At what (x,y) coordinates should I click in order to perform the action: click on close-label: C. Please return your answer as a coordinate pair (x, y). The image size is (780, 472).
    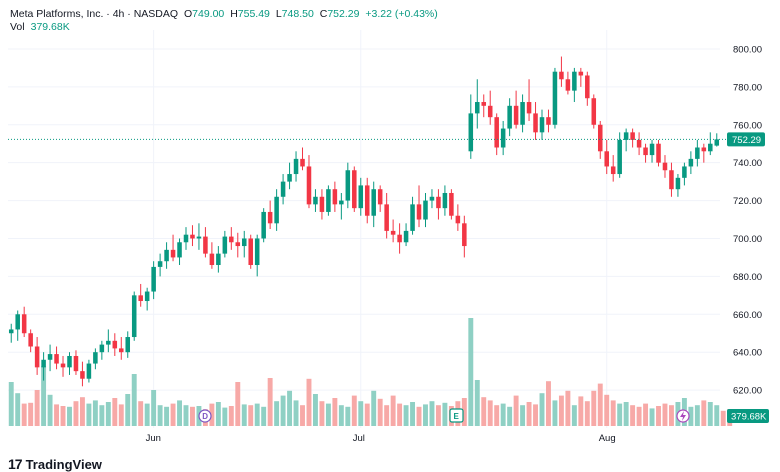
    Looking at the image, I should click on (323, 14).